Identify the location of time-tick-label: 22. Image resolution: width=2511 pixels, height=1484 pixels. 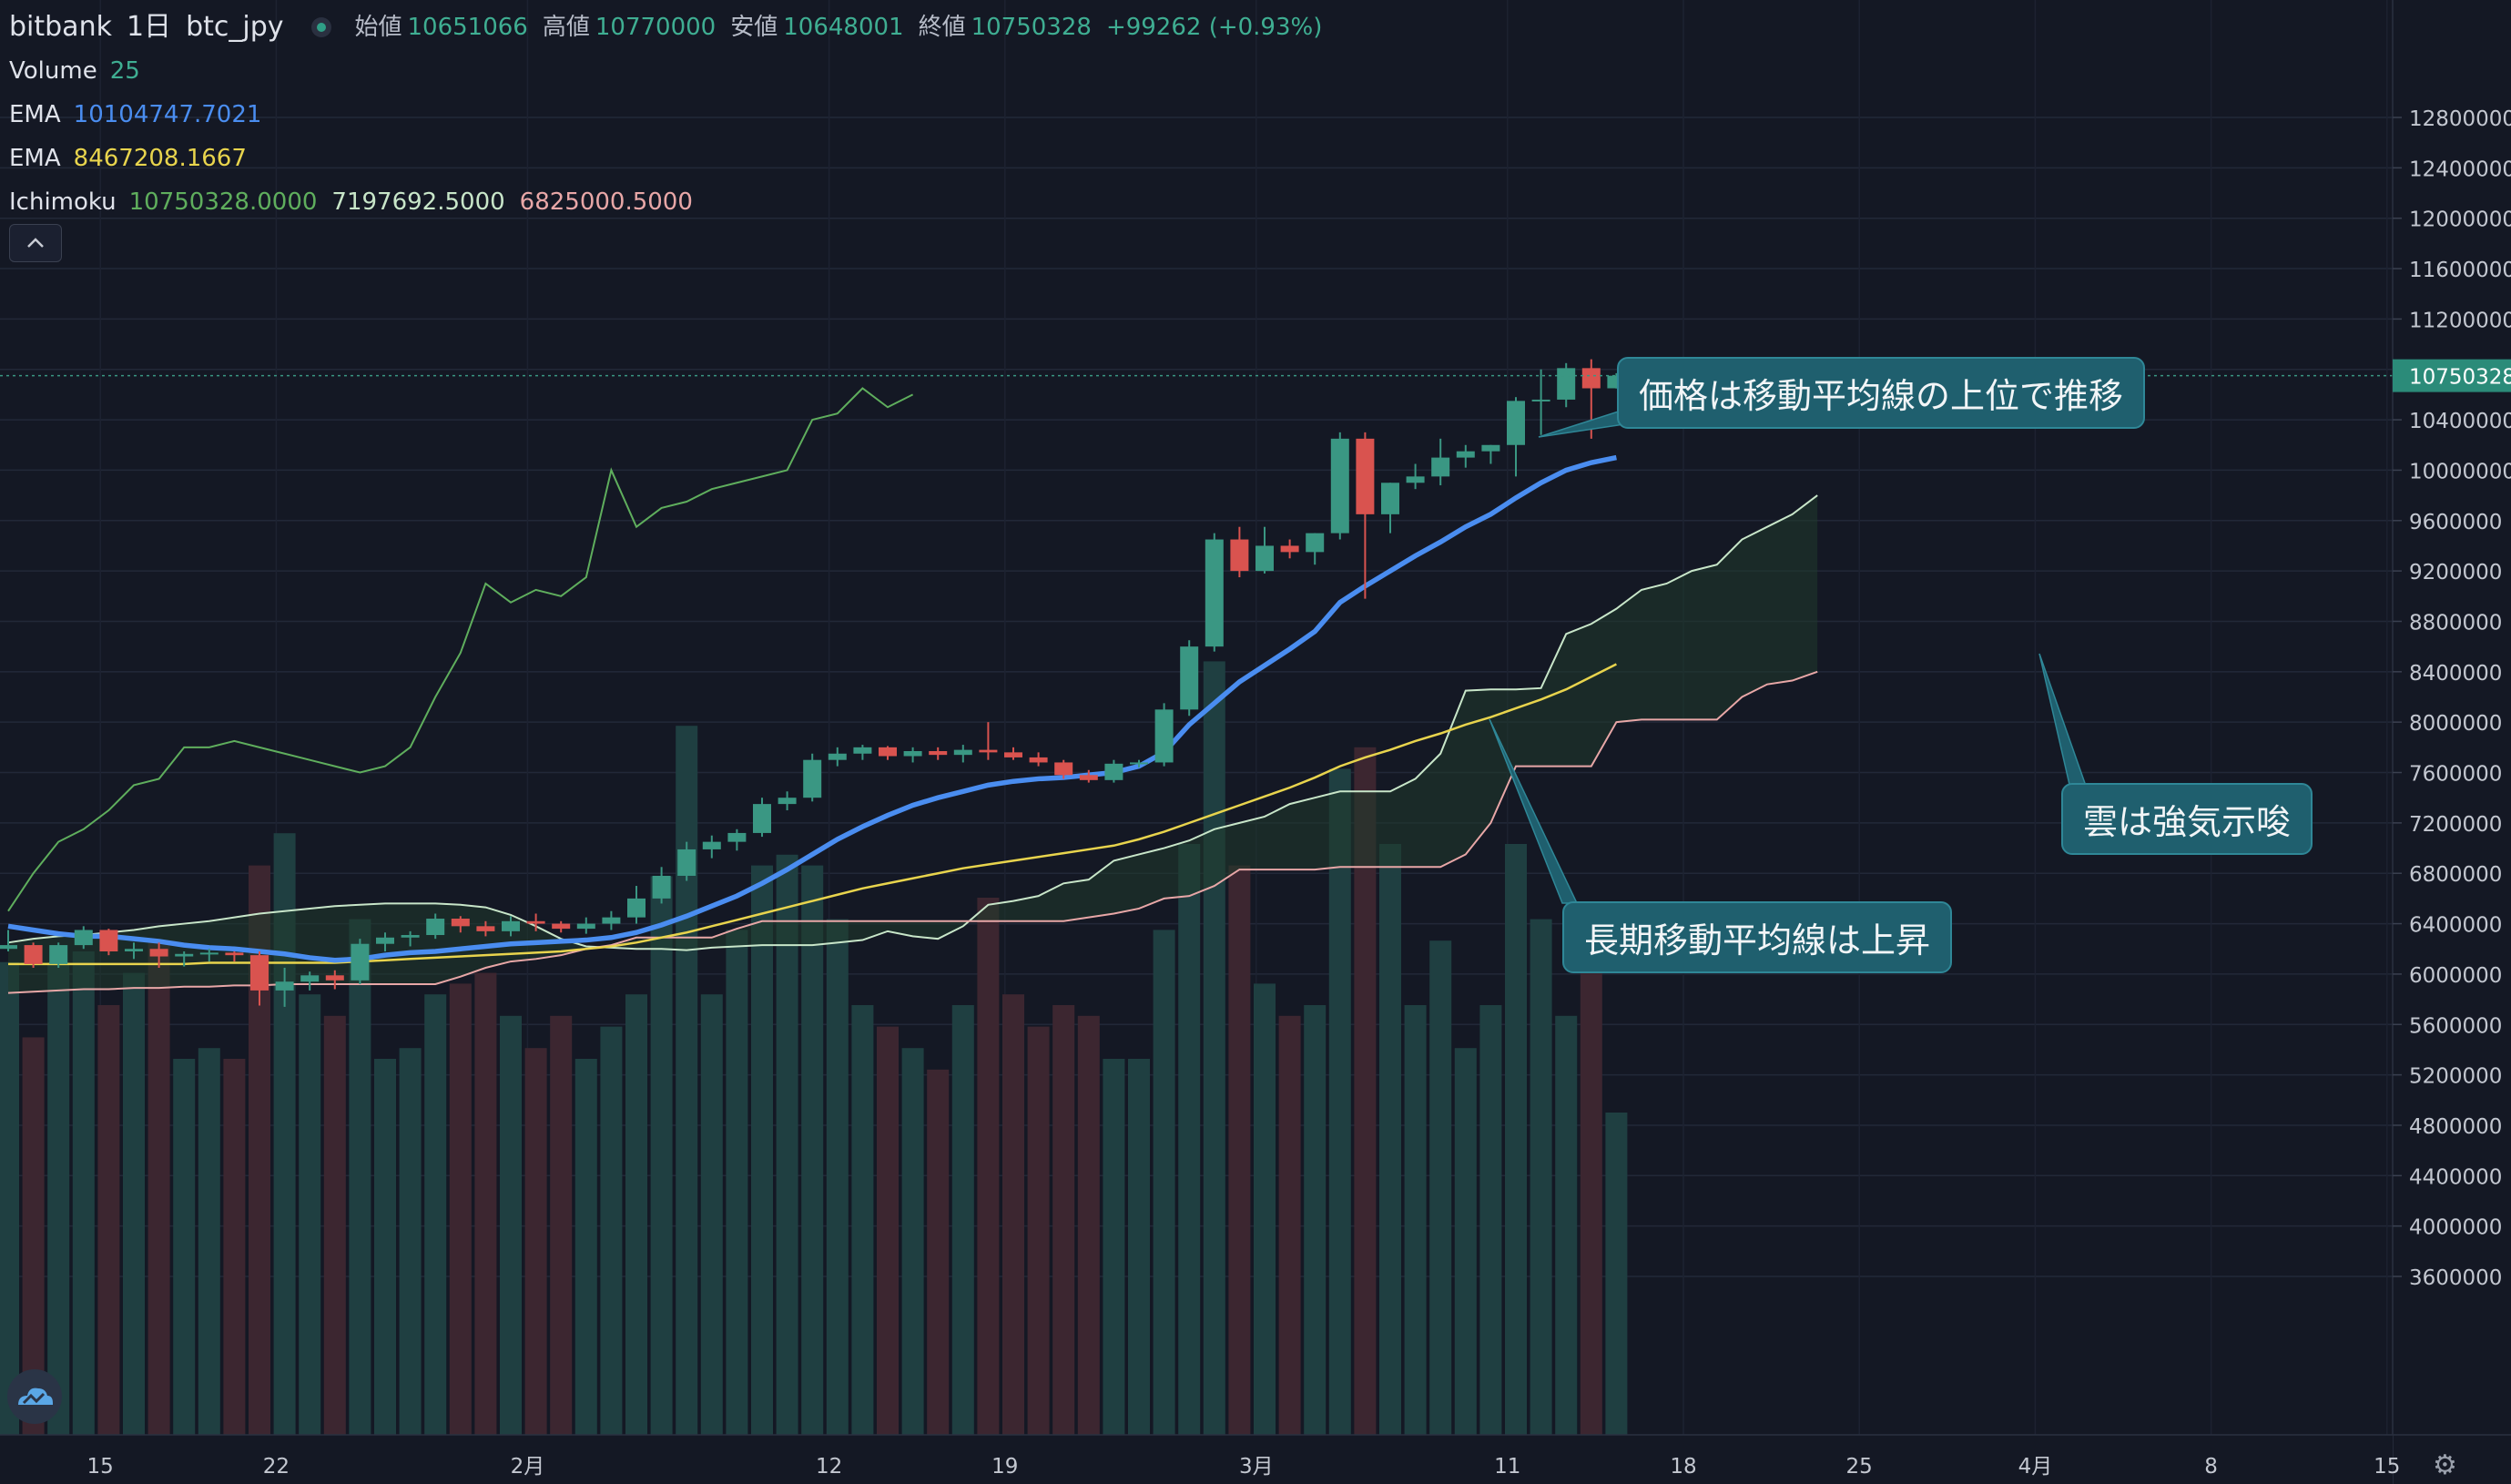
(276, 1467).